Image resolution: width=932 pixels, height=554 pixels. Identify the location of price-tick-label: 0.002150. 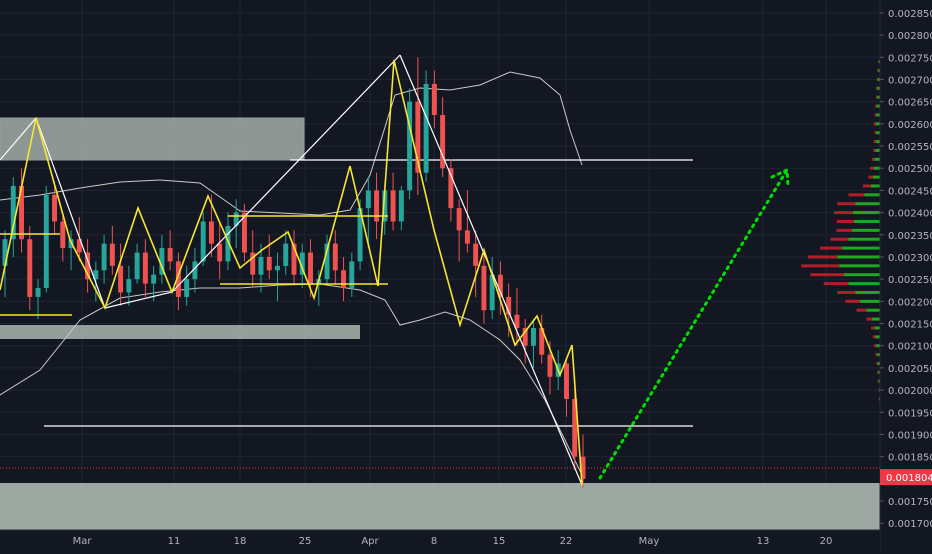
(910, 325).